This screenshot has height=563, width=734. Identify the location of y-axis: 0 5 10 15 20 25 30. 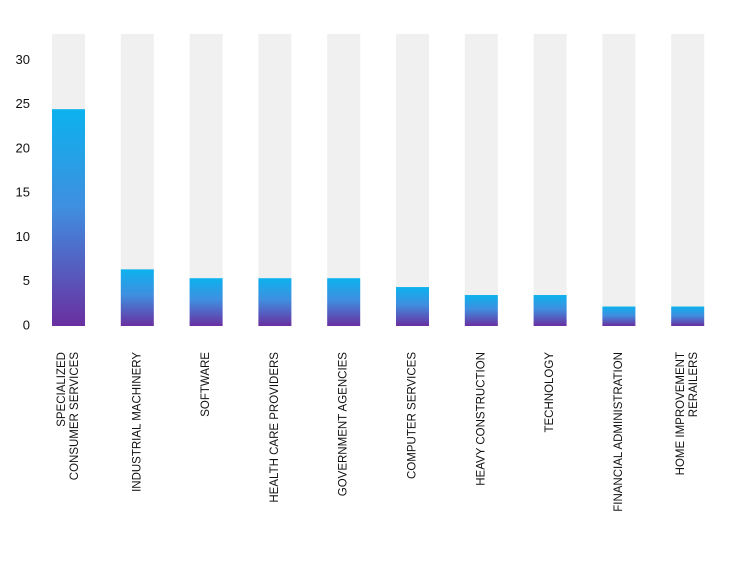
(23, 192).